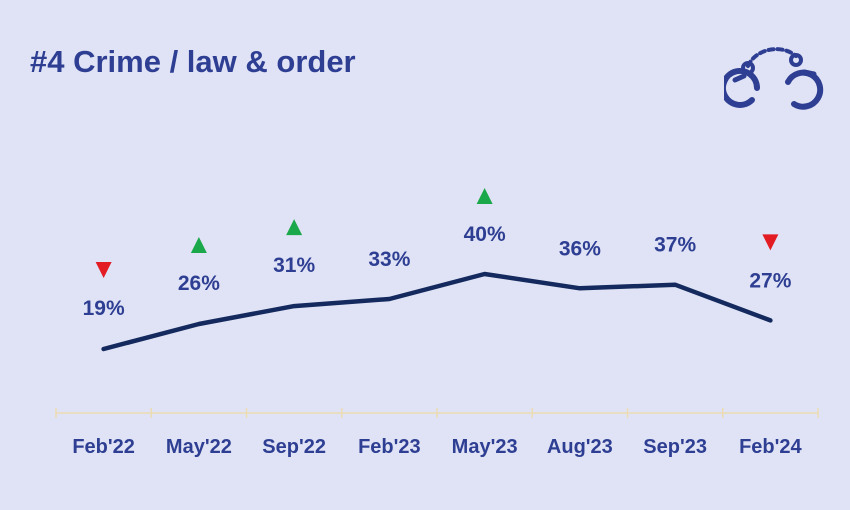  I want to click on data-label: 31%, so click(294, 265).